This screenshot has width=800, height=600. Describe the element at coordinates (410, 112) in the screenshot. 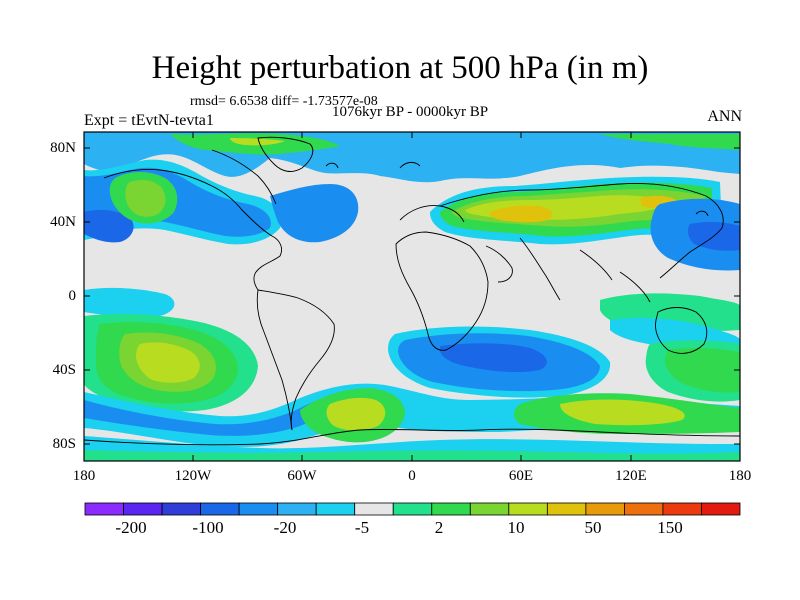

I see `period-label: 1076kyr BP - 0000kyr BP` at that location.